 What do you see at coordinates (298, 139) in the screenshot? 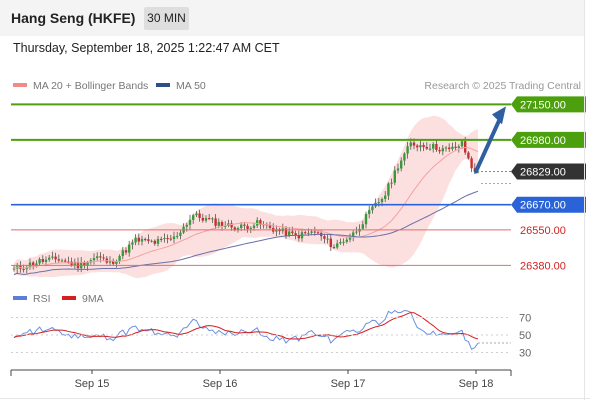
I see `level-resistance-1: 26980.00` at bounding box center [298, 139].